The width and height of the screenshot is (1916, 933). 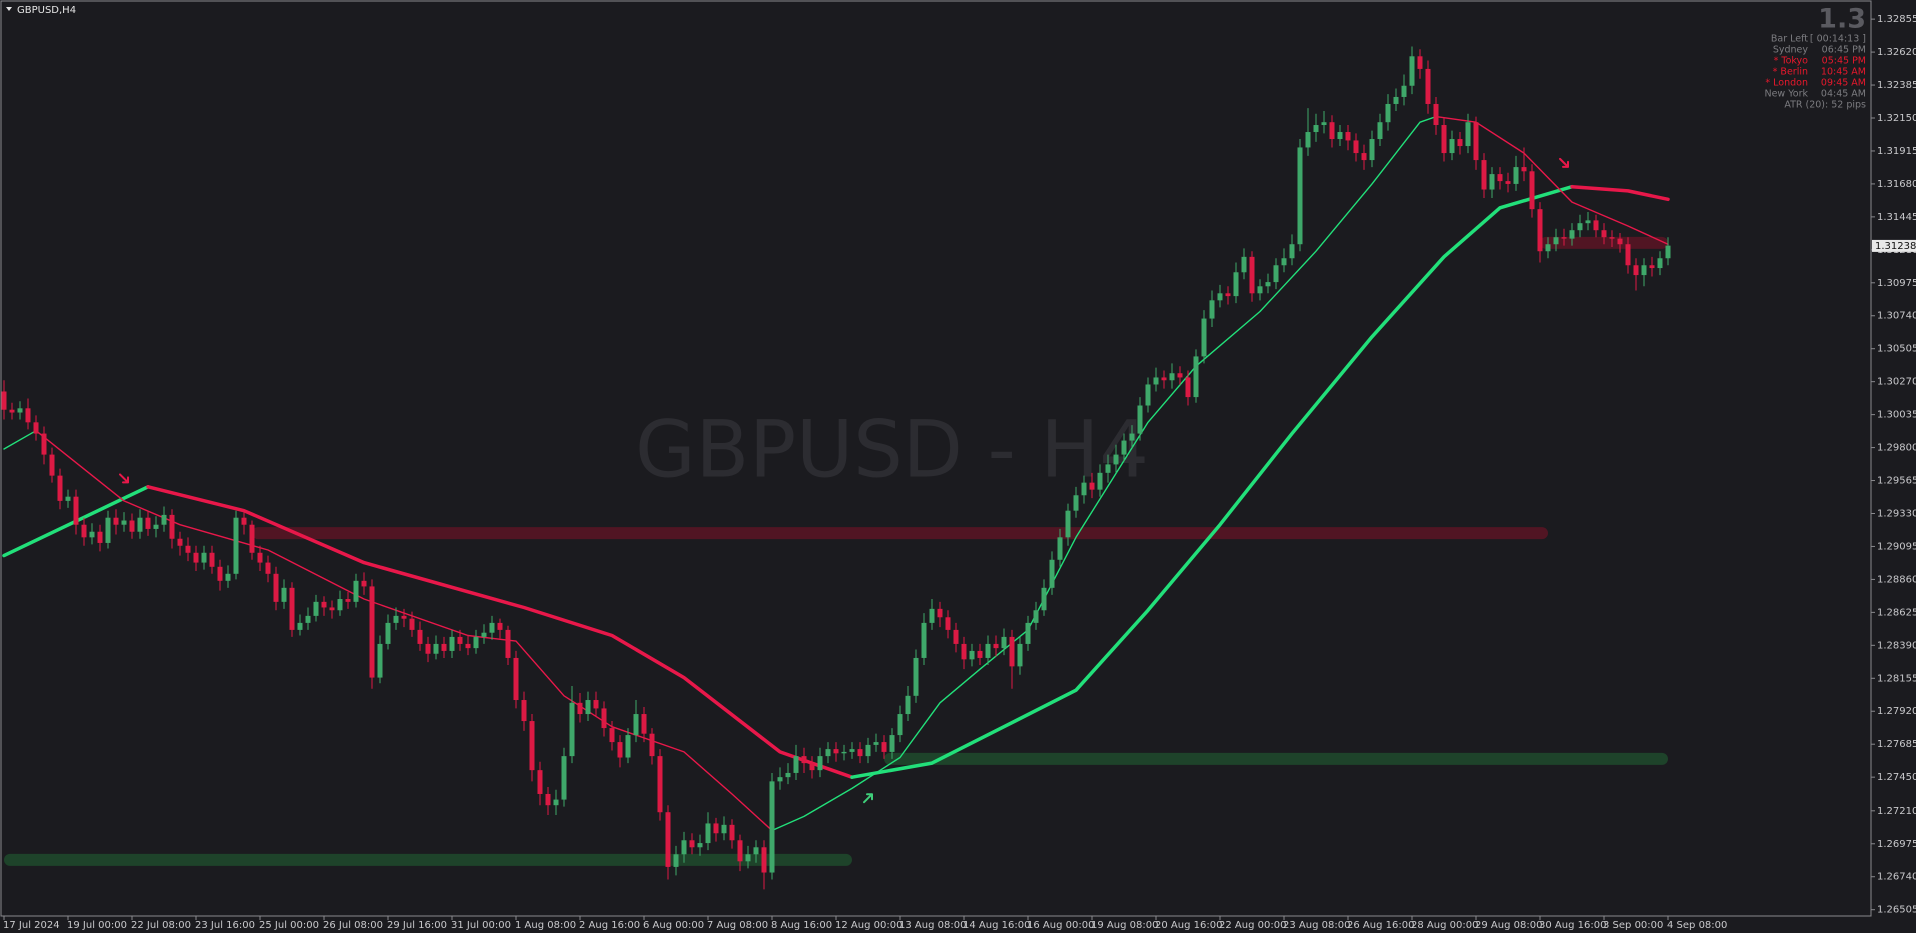 I want to click on y-tick-label: 1.30975, so click(x=1896, y=283).